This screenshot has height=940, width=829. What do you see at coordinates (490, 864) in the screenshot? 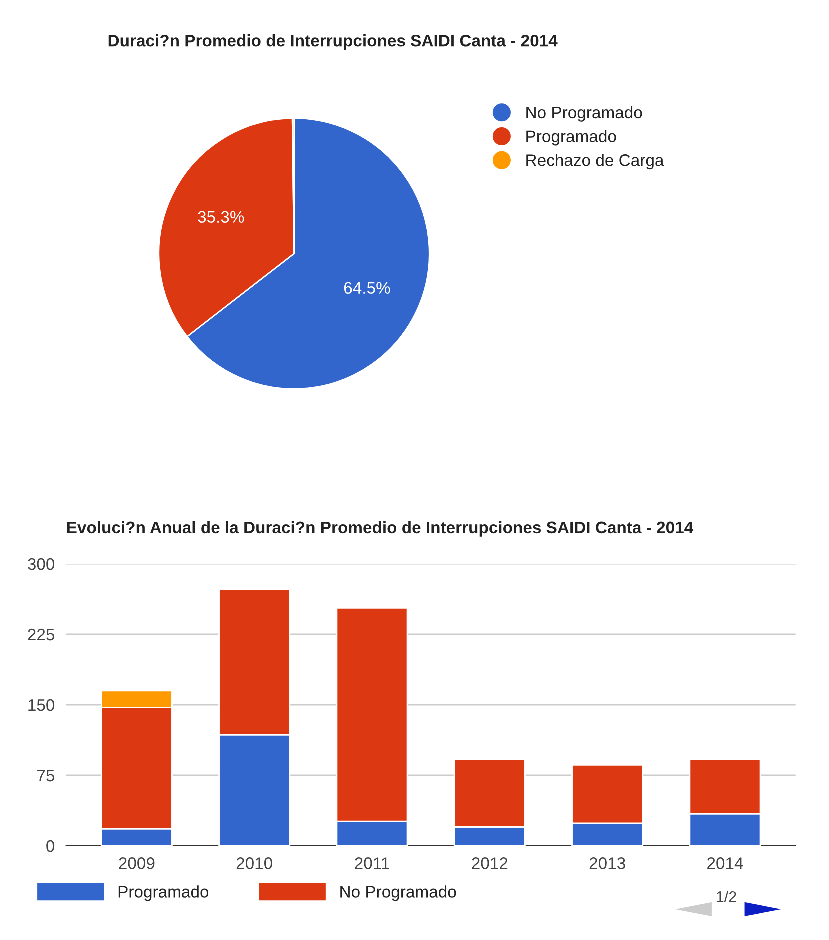
I see `x-tick-label: 2012` at bounding box center [490, 864].